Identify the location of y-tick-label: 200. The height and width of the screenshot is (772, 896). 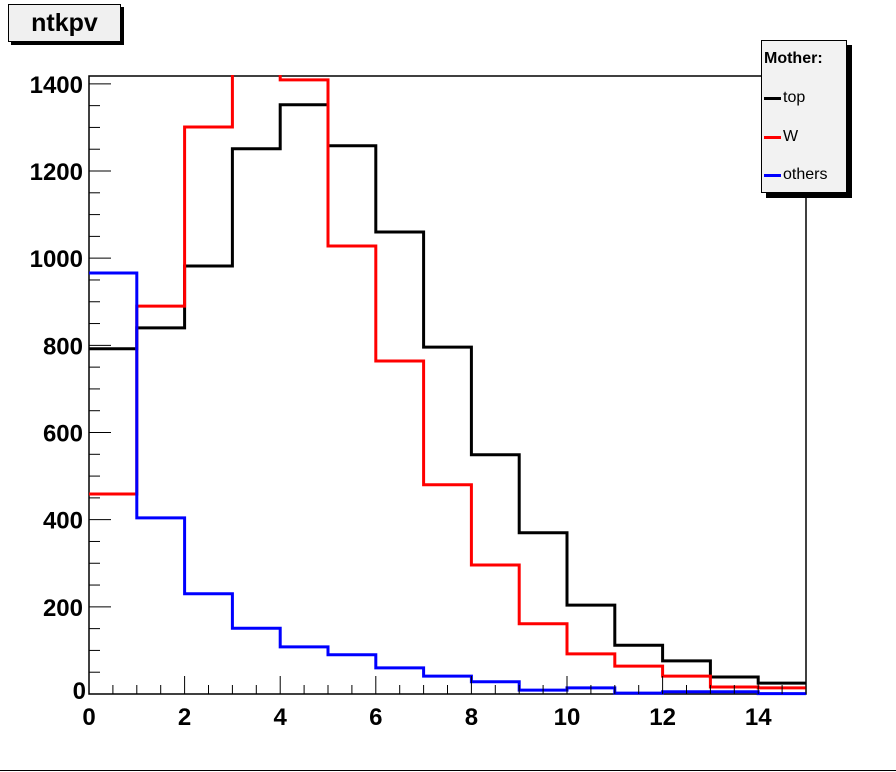
(63, 608).